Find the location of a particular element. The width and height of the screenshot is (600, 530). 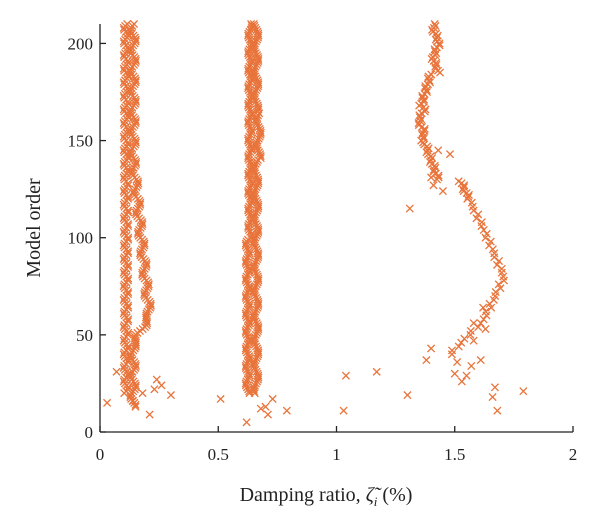

y-axis-ticks: 0 50 100 150 200 is located at coordinates (87, 238).